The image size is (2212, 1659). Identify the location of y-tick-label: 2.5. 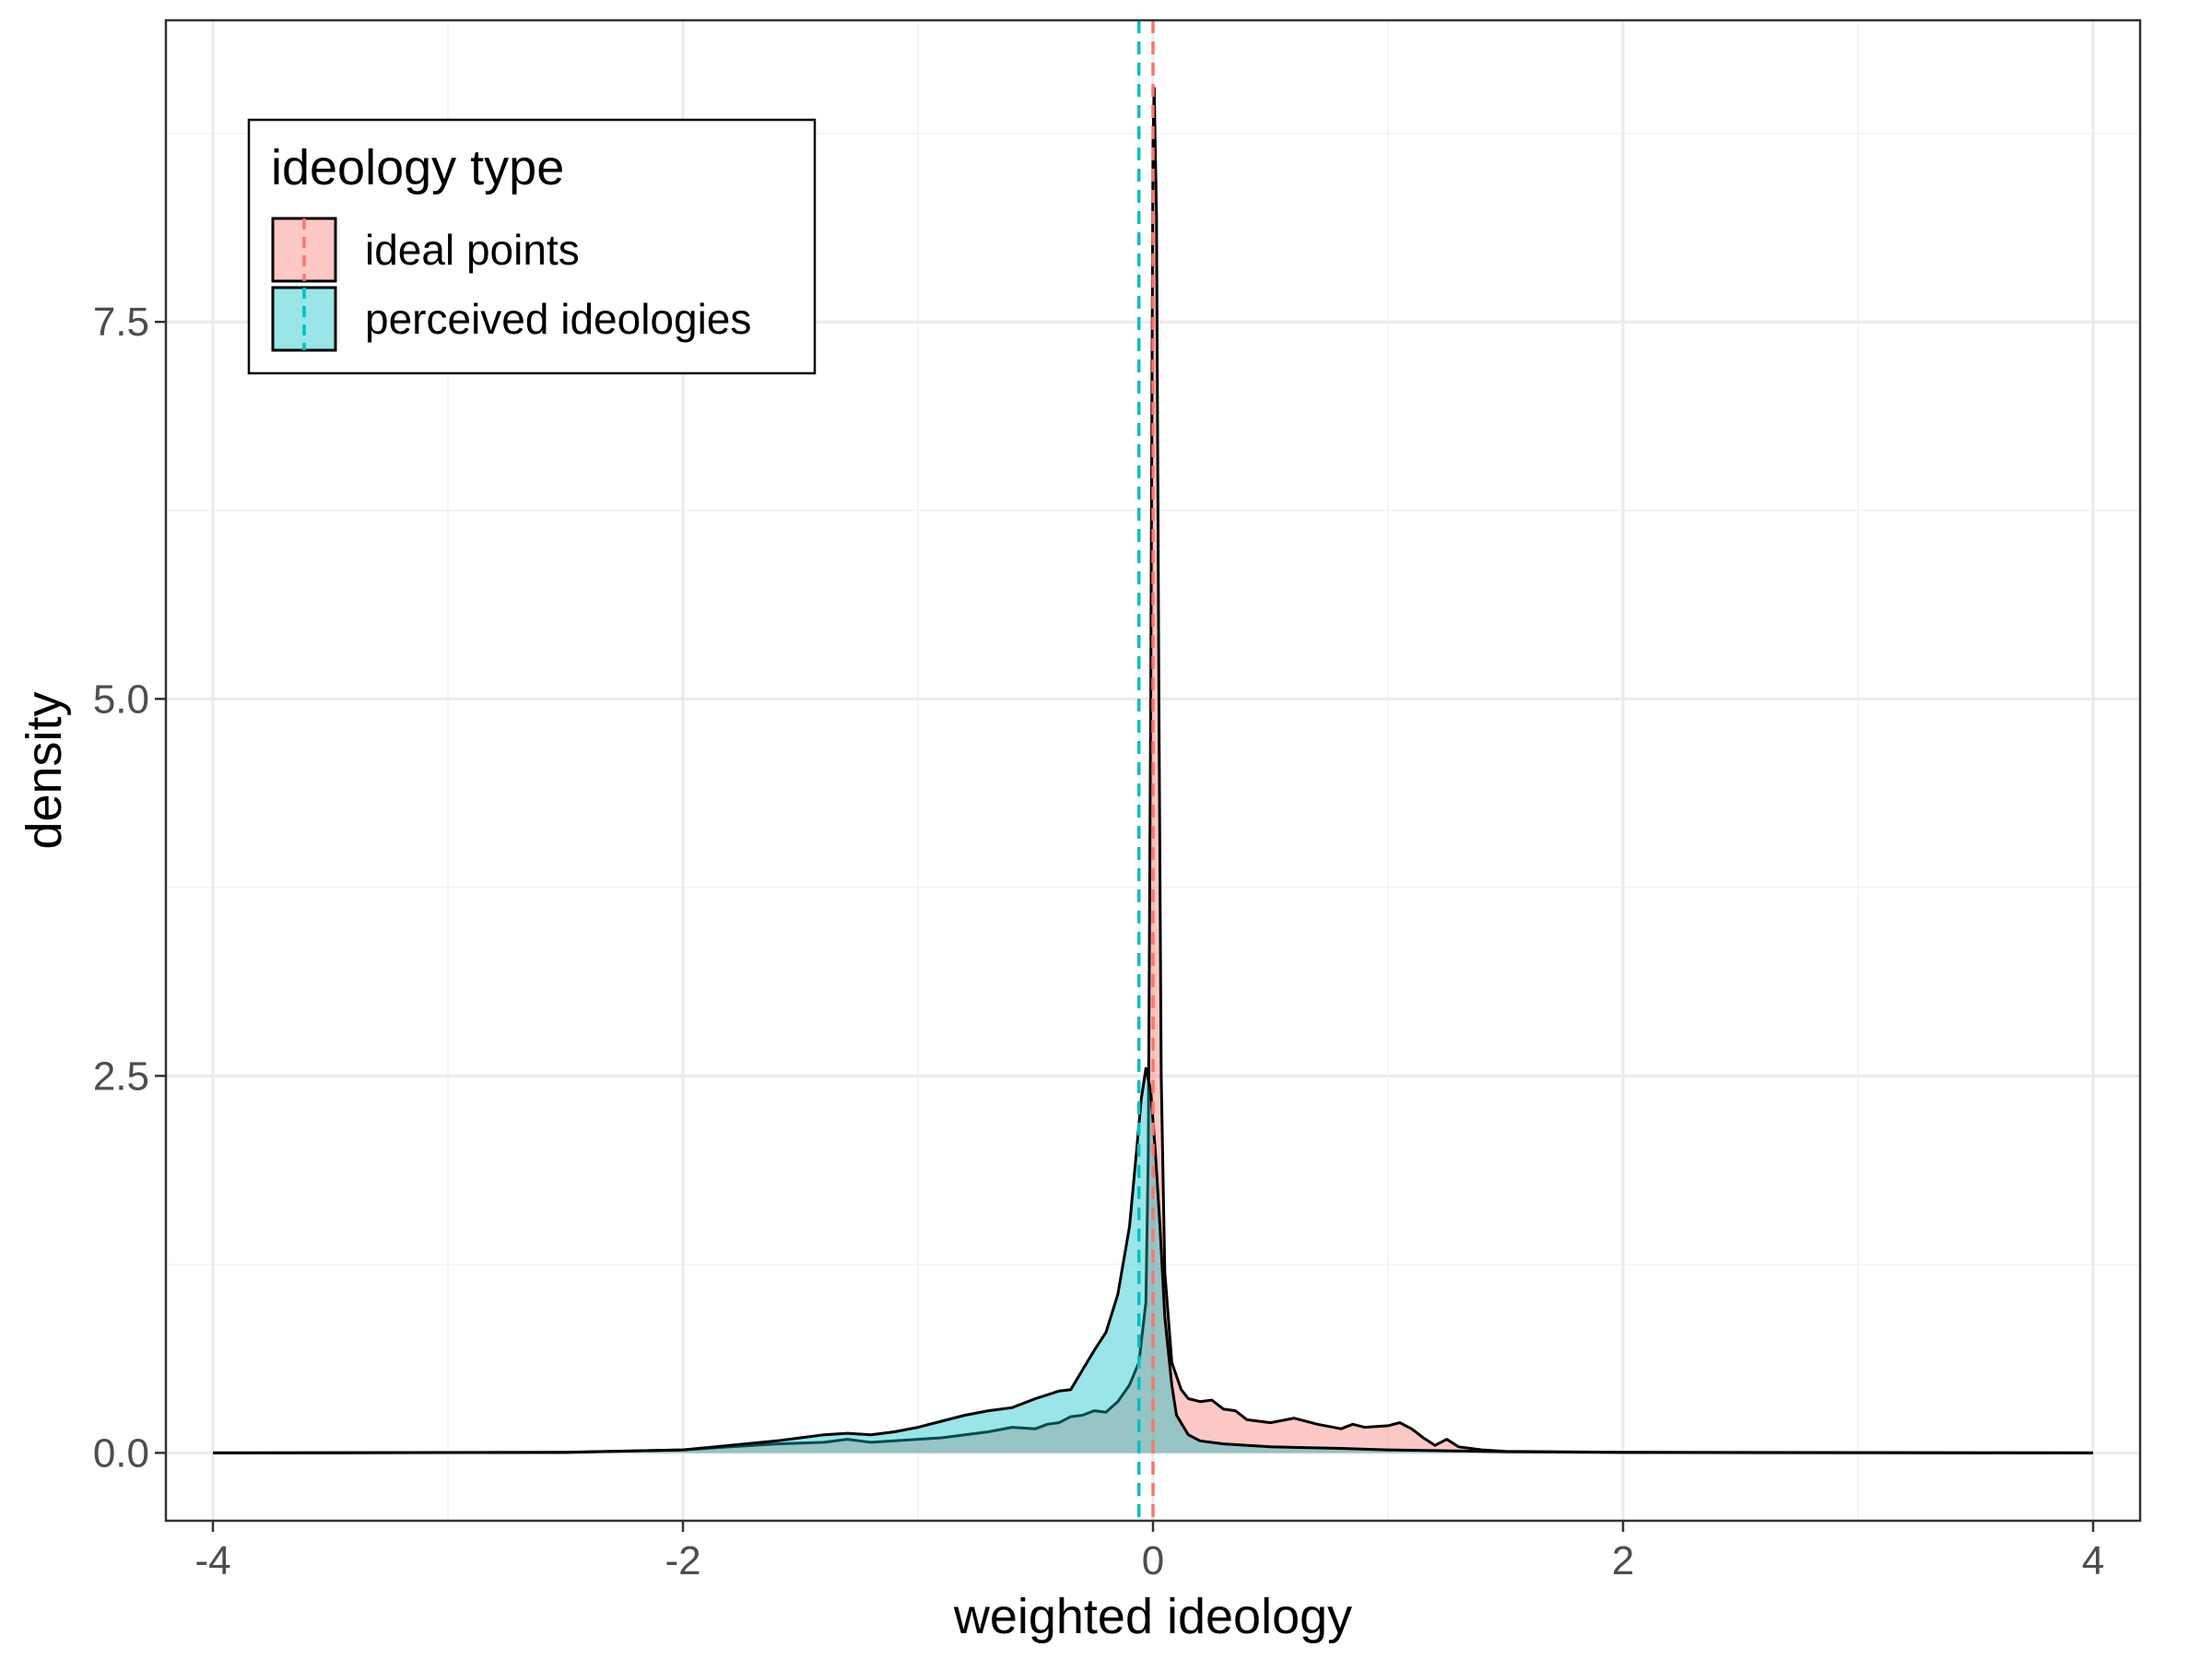
(121, 1076).